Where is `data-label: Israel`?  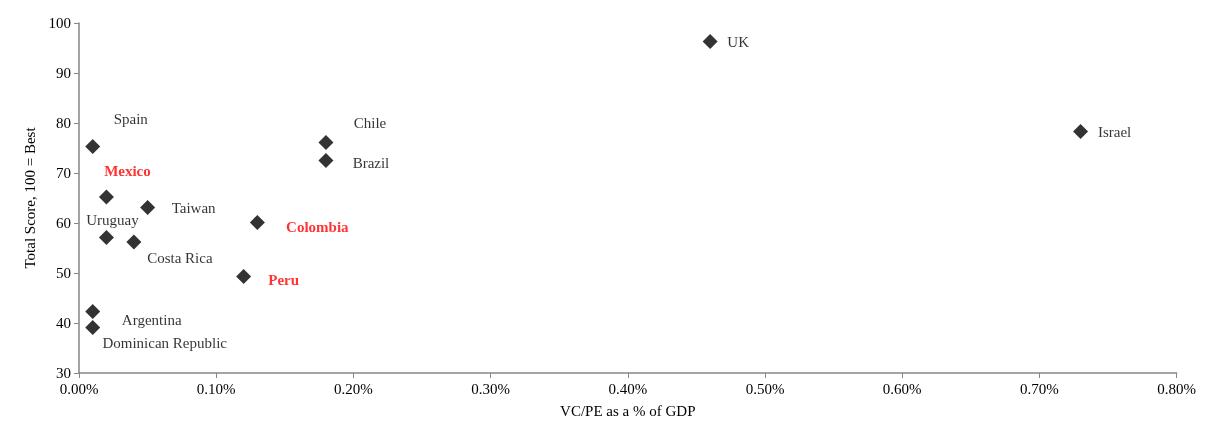
data-label: Israel is located at coordinates (1114, 131).